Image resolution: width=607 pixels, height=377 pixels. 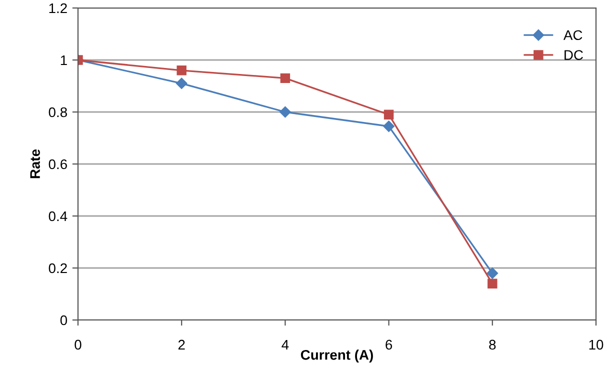 I want to click on legend-label: DC, so click(x=573, y=55).